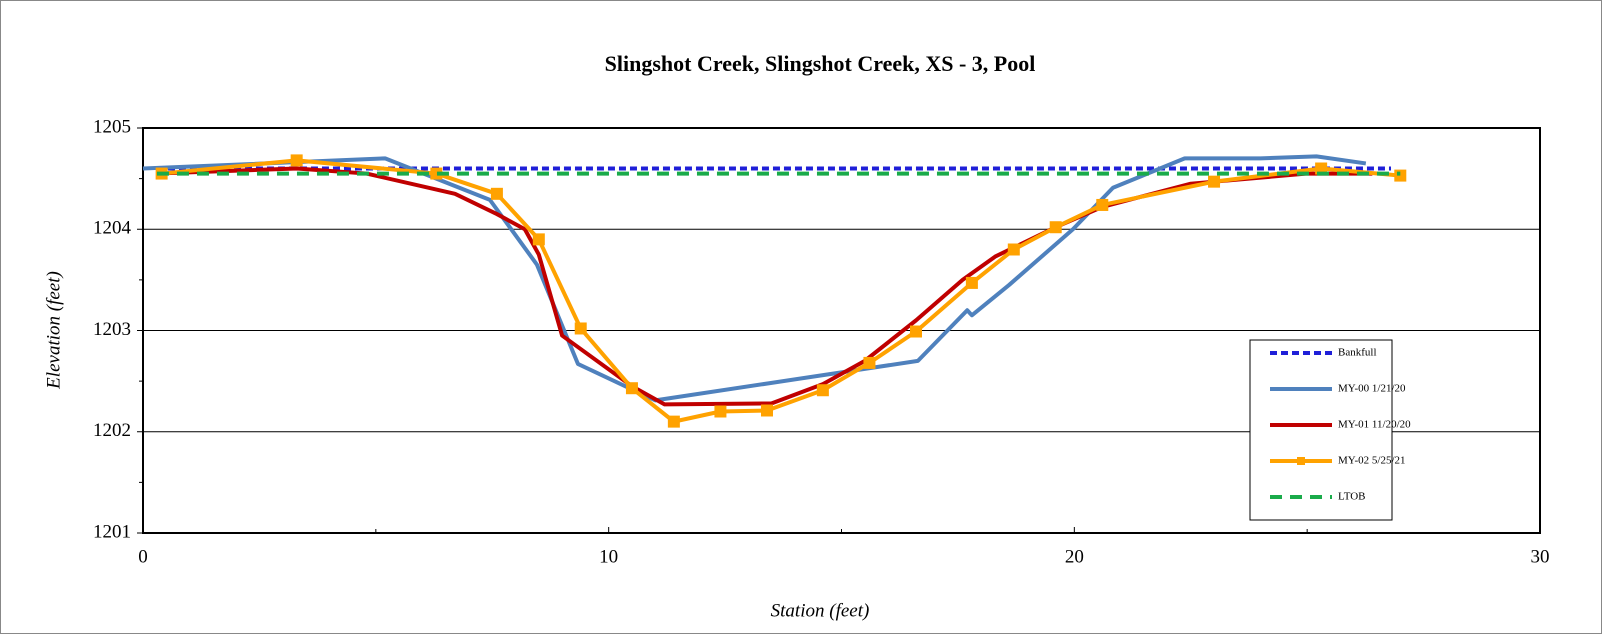 The height and width of the screenshot is (634, 1602). What do you see at coordinates (112, 430) in the screenshot?
I see `y-tick-label: 1202` at bounding box center [112, 430].